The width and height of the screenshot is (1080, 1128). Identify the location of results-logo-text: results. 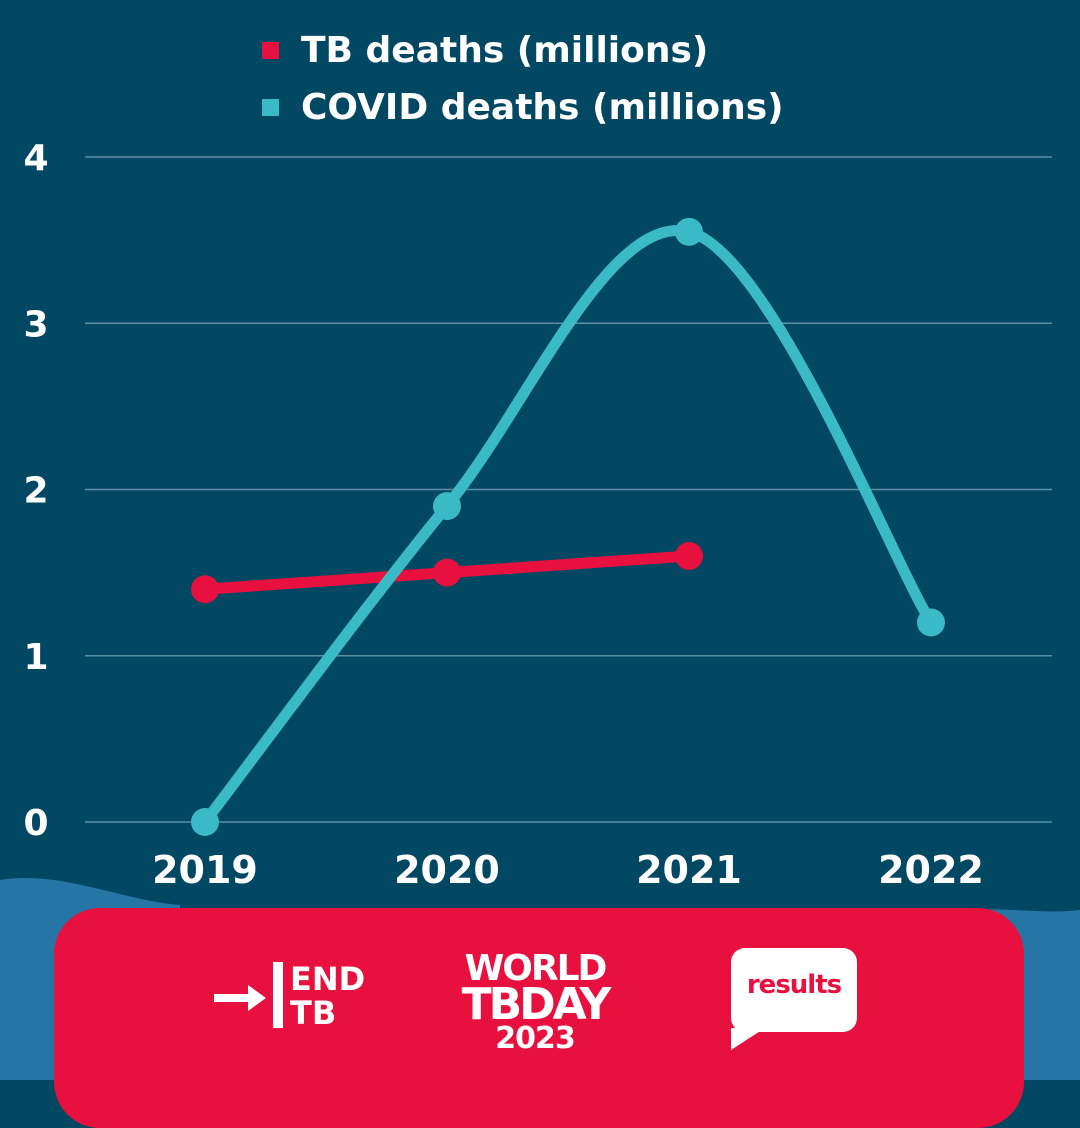
(794, 985).